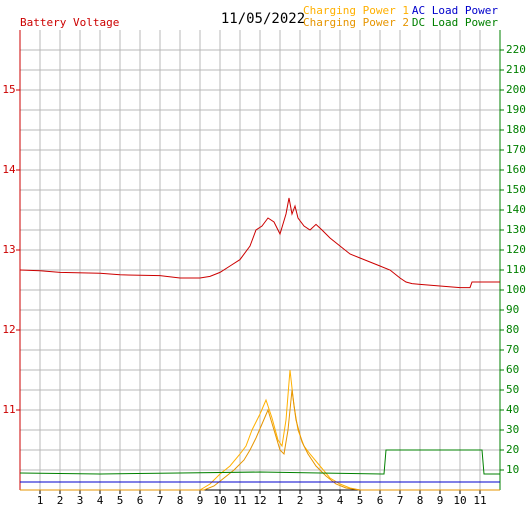 The image size is (527, 510). I want to click on y2-tick-label: 30, so click(512, 429).